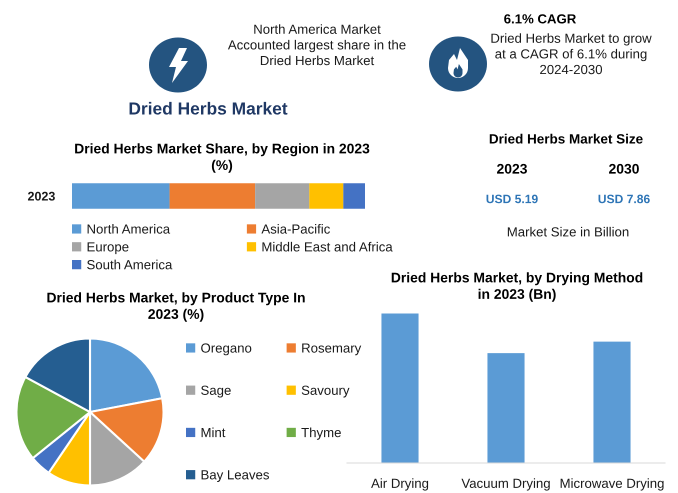 The width and height of the screenshot is (678, 493). Describe the element at coordinates (568, 231) in the screenshot. I see `text: Market Size in Billion` at that location.